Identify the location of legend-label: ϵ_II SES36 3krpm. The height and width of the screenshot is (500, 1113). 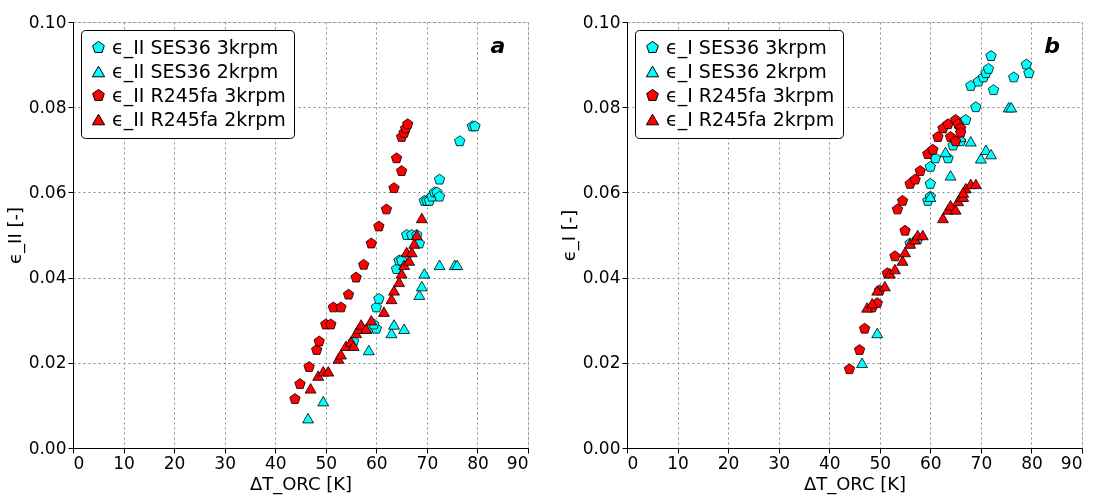
(195, 47).